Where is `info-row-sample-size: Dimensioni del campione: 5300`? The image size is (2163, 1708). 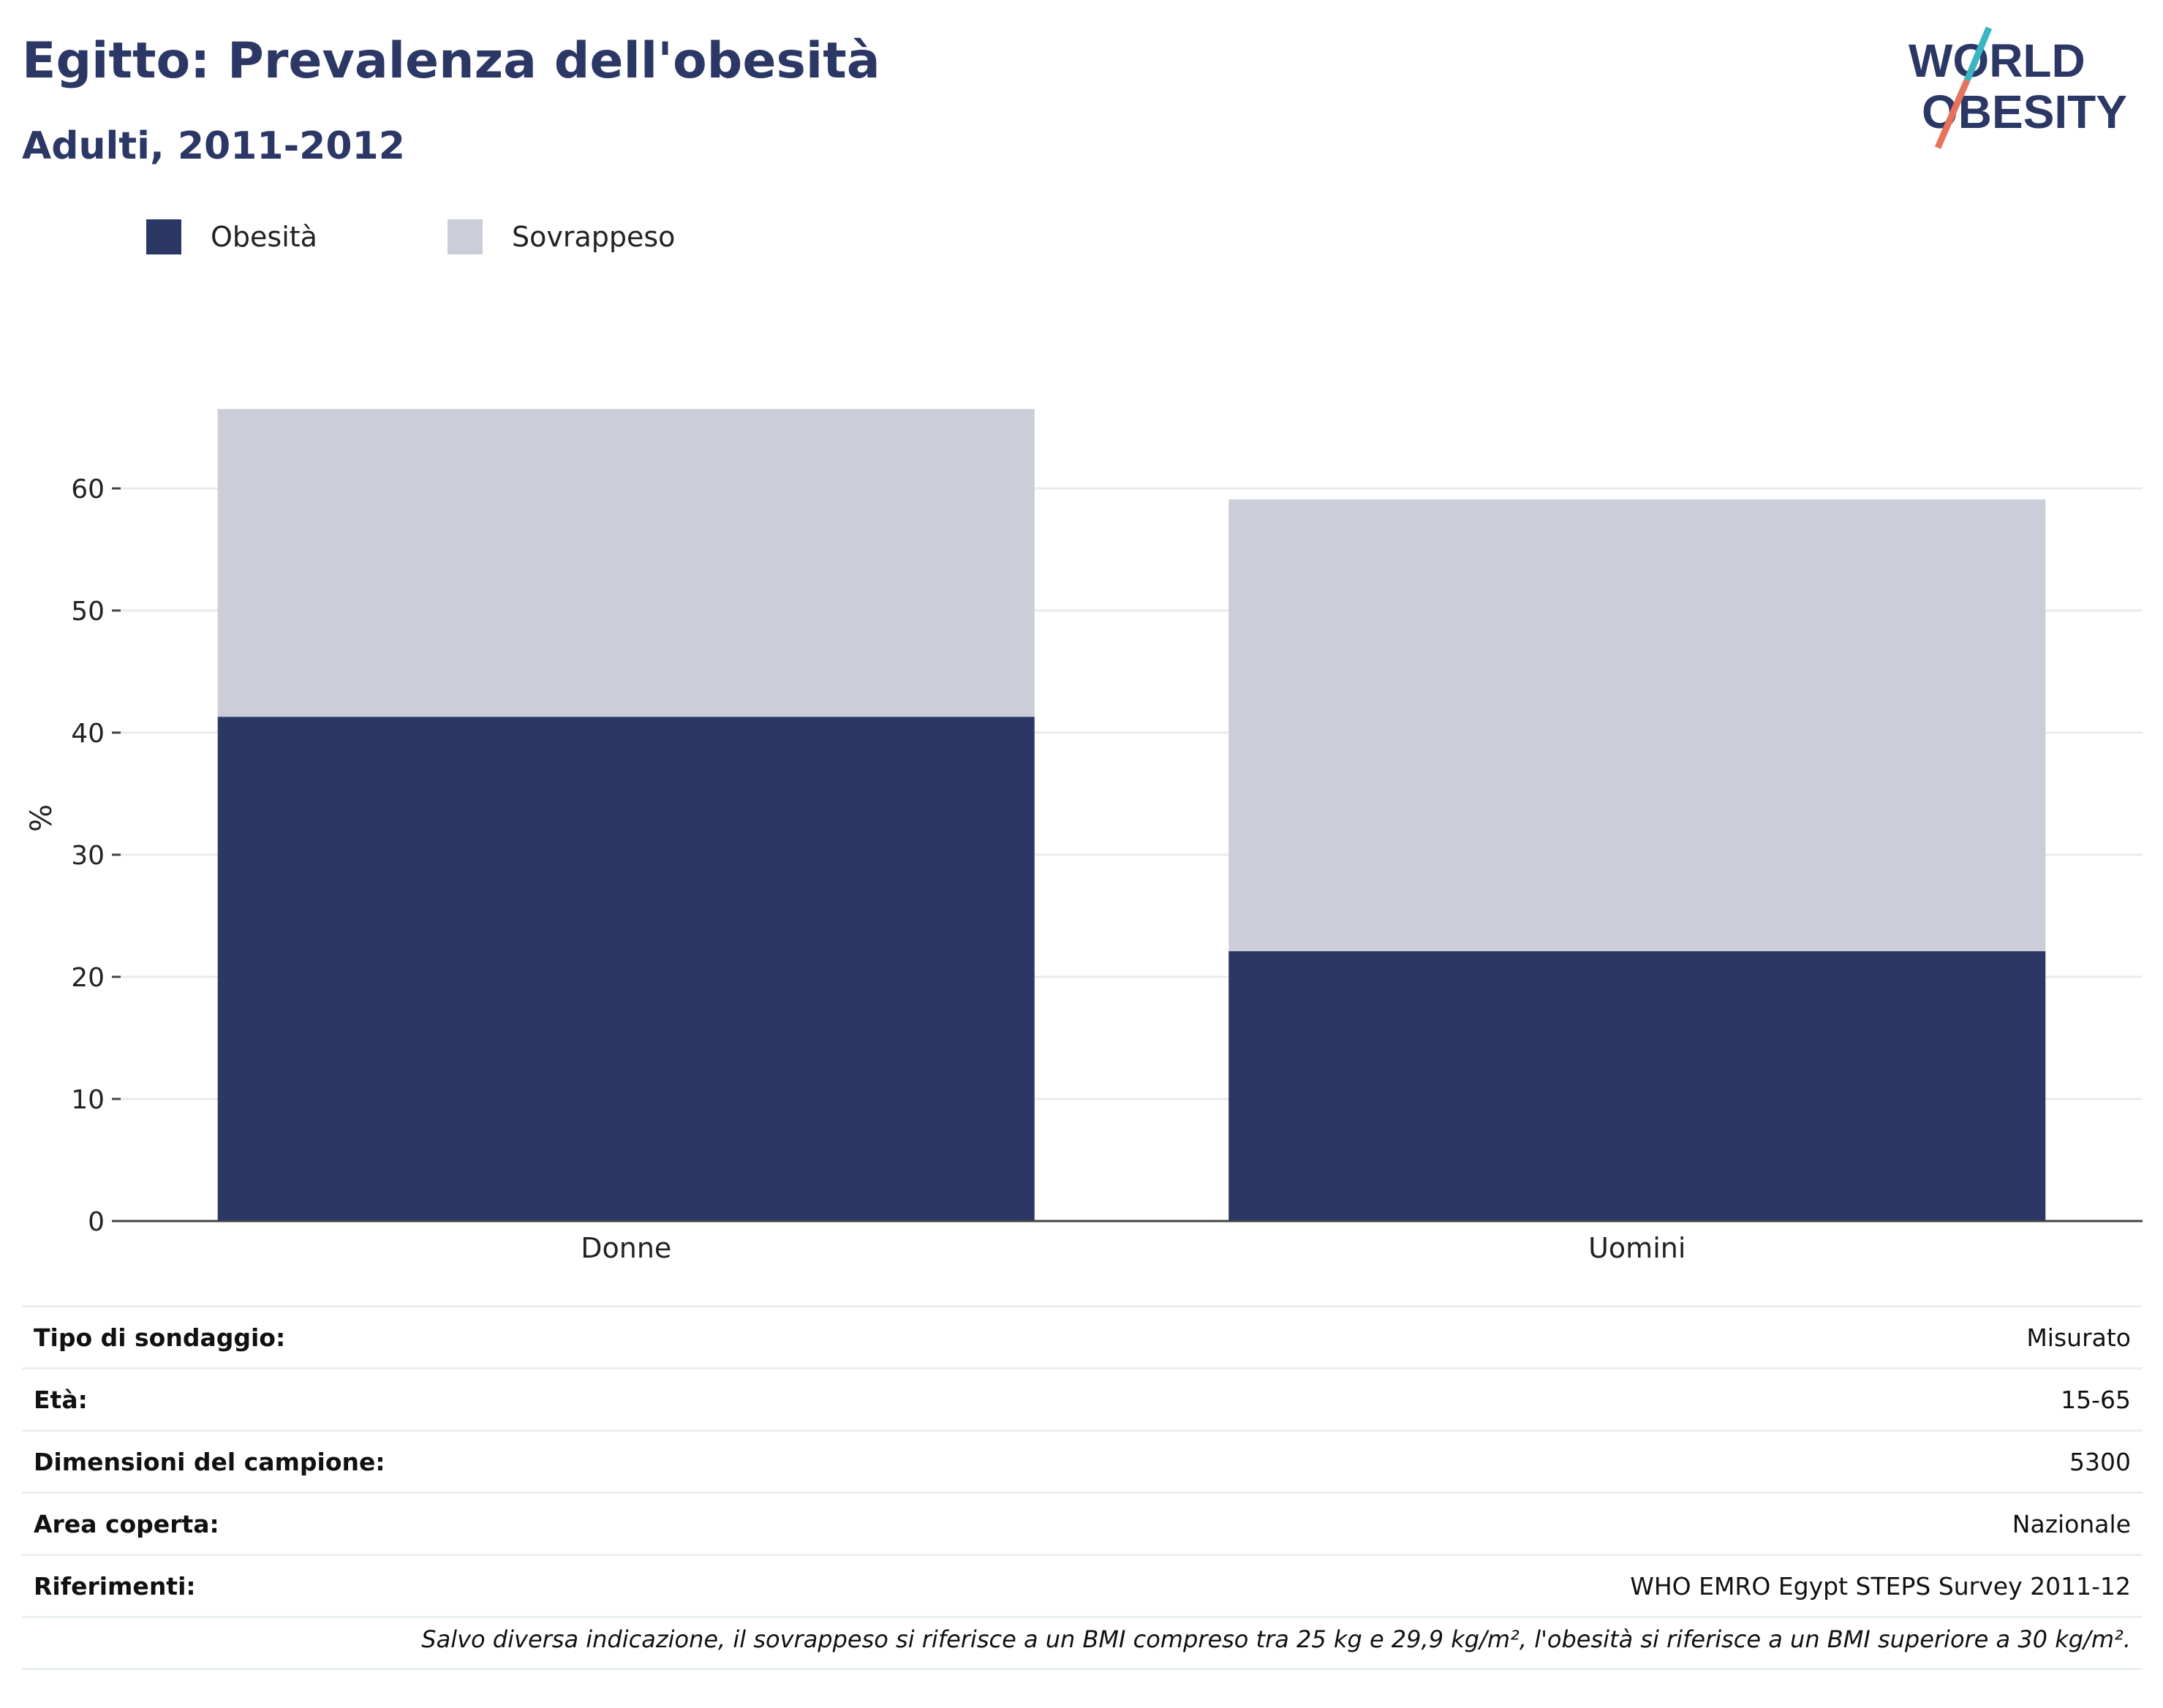
info-row-sample-size: Dimensioni del campione: 5300 is located at coordinates (1082, 1461).